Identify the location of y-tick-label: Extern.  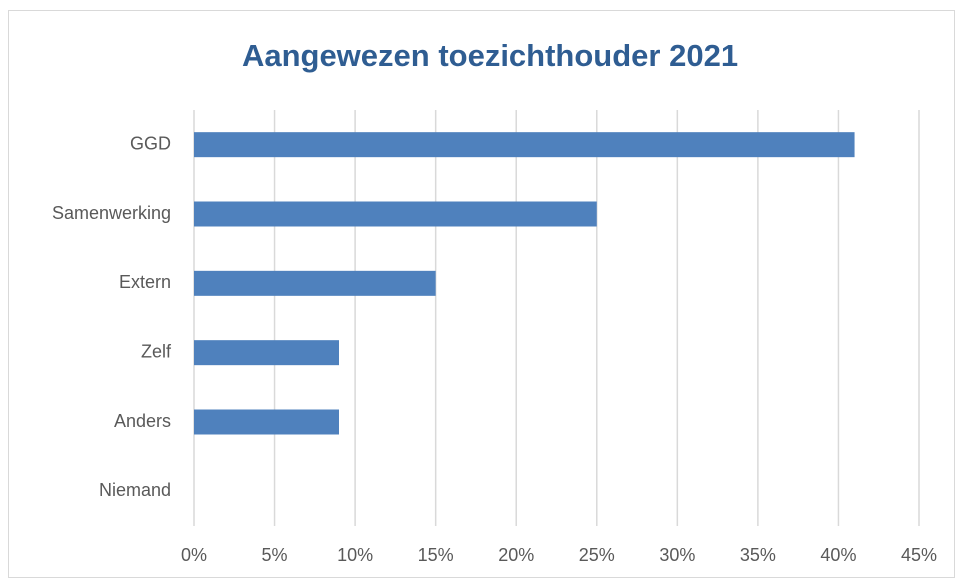
(145, 282).